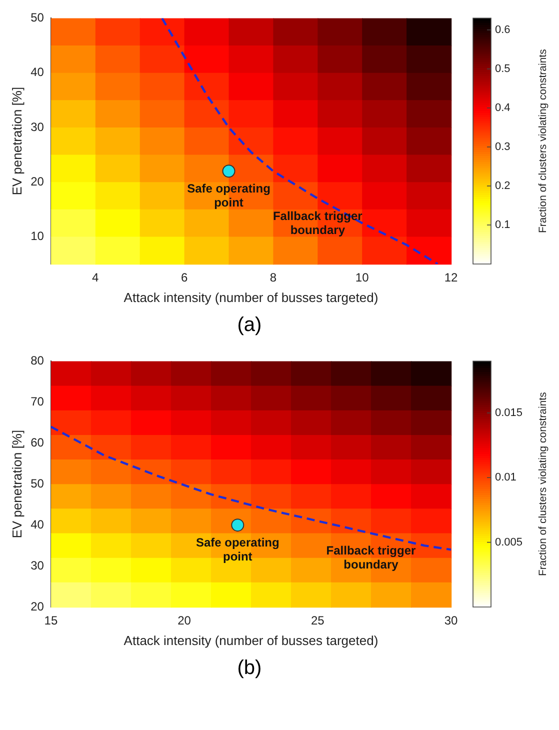 The width and height of the screenshot is (559, 730). I want to click on x-tick-label: 15, so click(51, 621).